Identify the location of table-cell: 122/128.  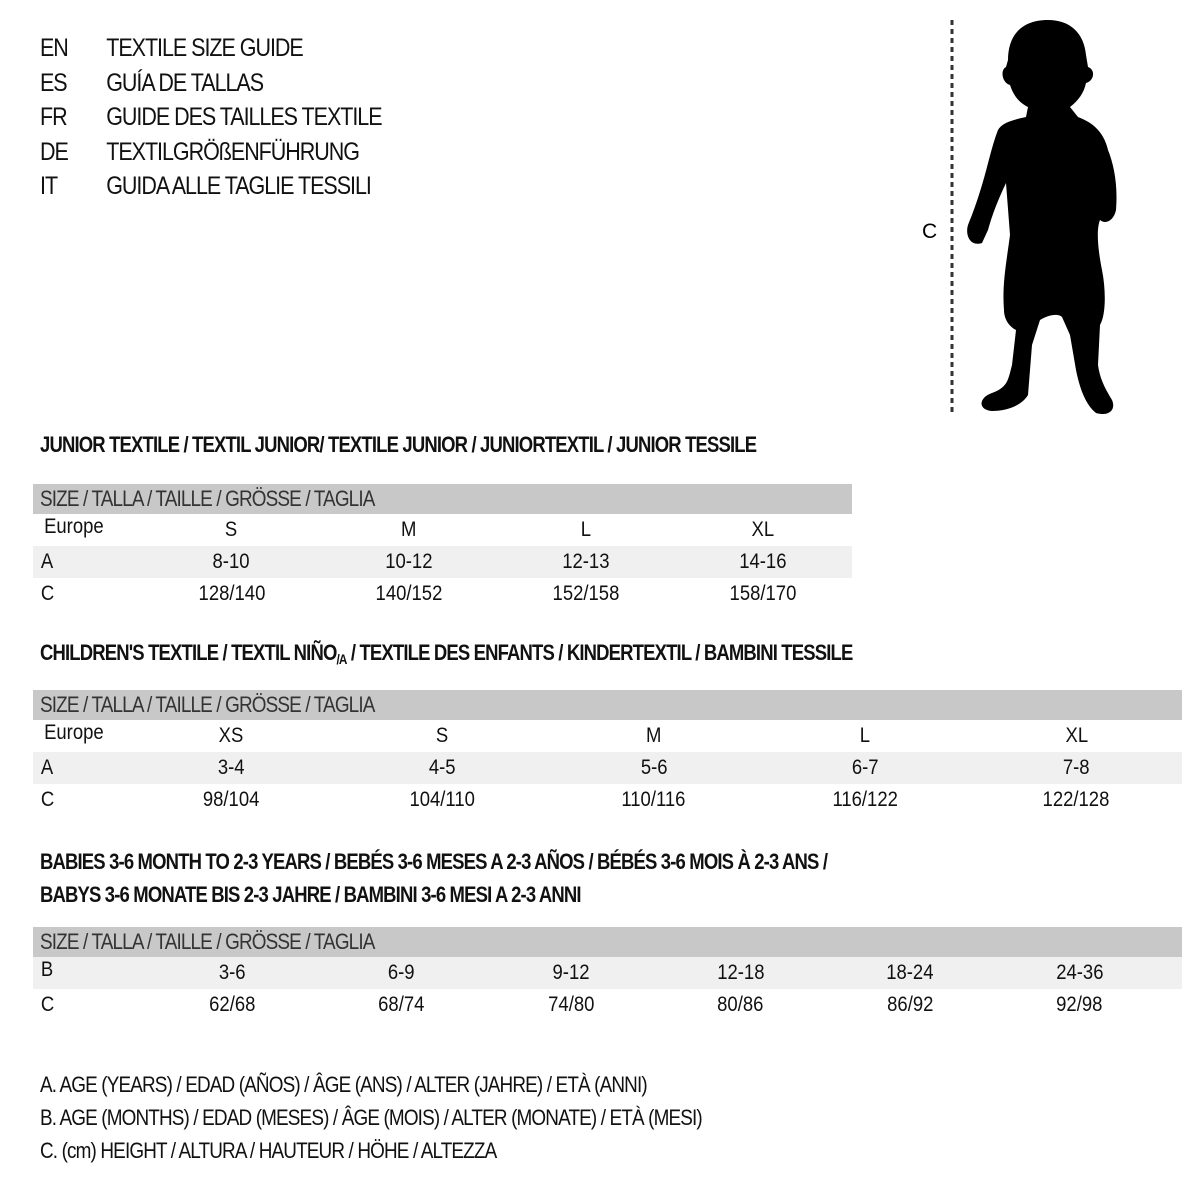
(1076, 799).